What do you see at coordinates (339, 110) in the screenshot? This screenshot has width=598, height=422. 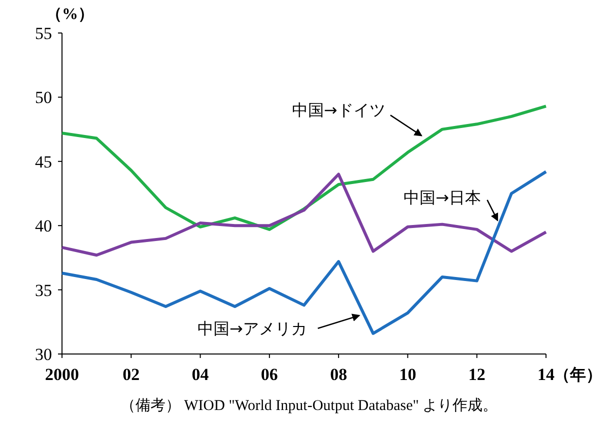 I see `text: 中国→ドイツ` at bounding box center [339, 110].